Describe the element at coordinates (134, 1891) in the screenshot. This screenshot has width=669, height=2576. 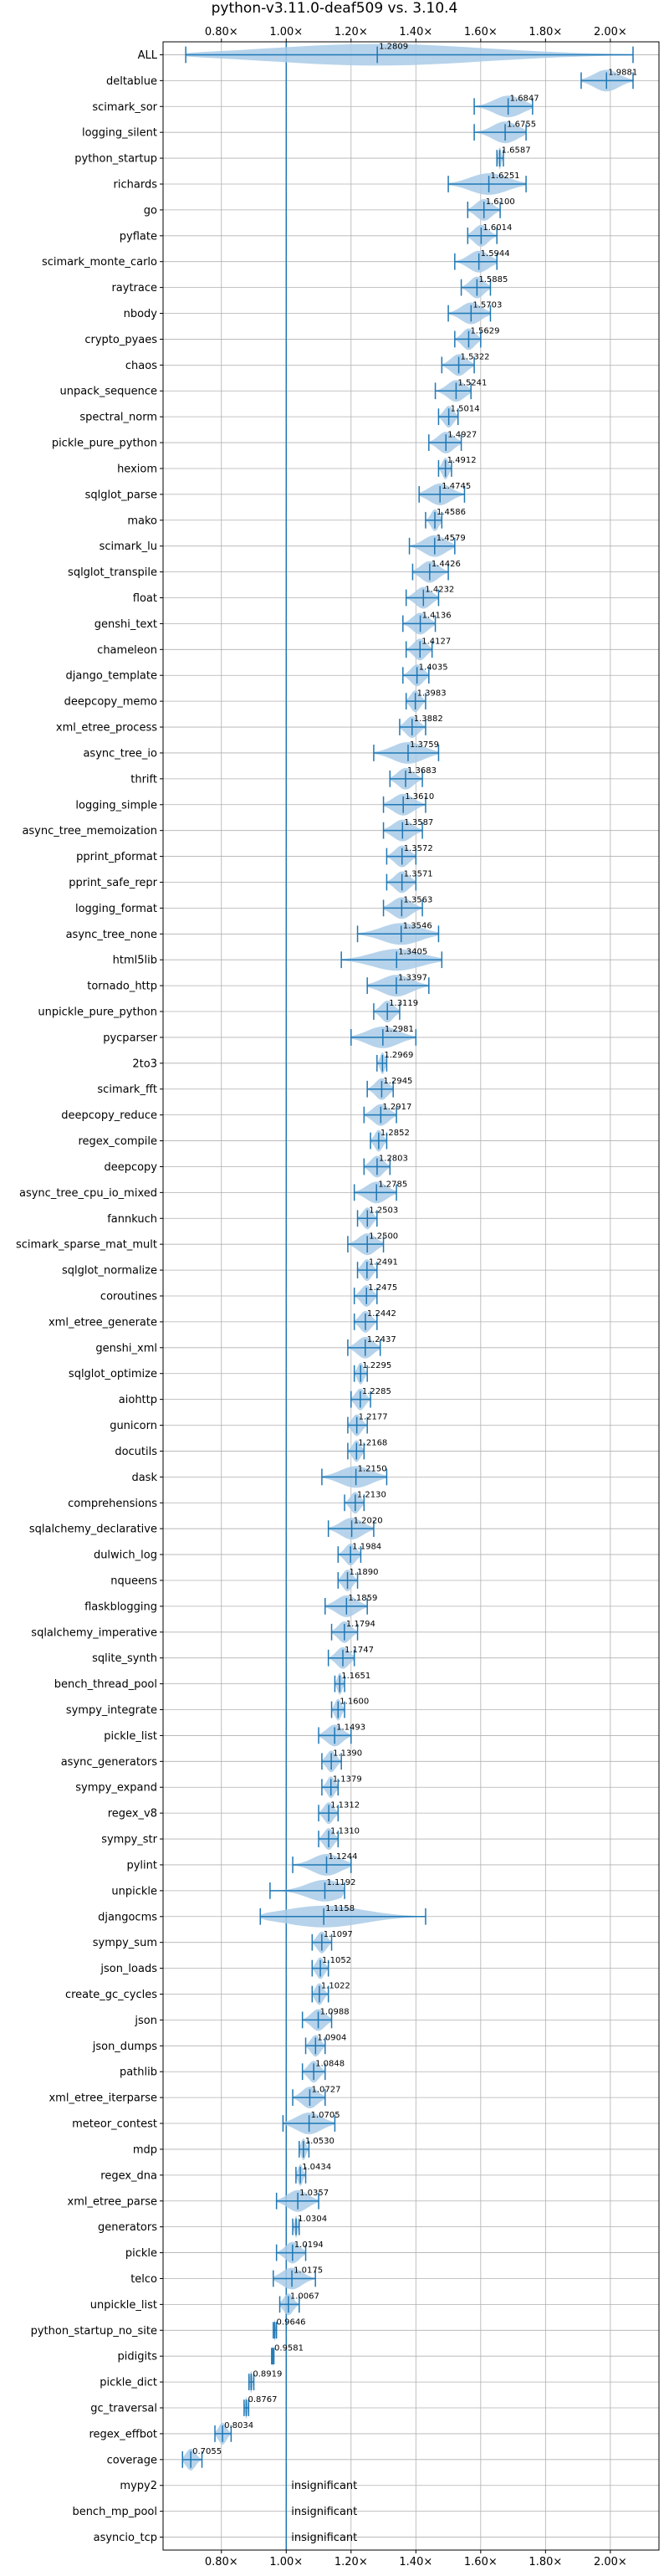
I see `y-tick-label: unpickle` at that location.